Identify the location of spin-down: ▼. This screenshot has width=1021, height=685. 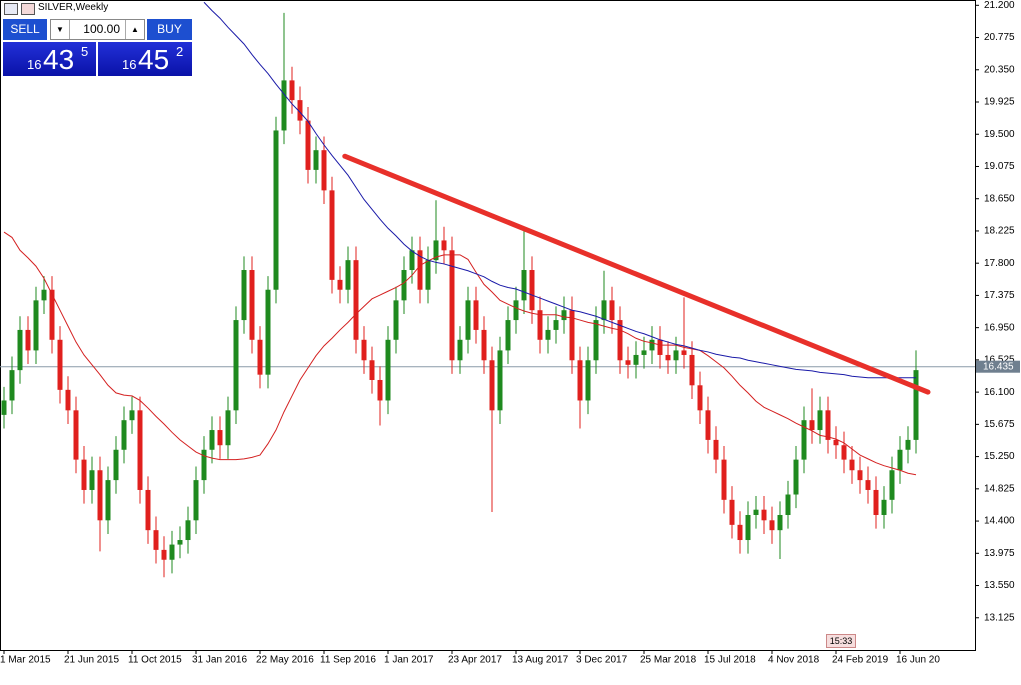
(60, 29).